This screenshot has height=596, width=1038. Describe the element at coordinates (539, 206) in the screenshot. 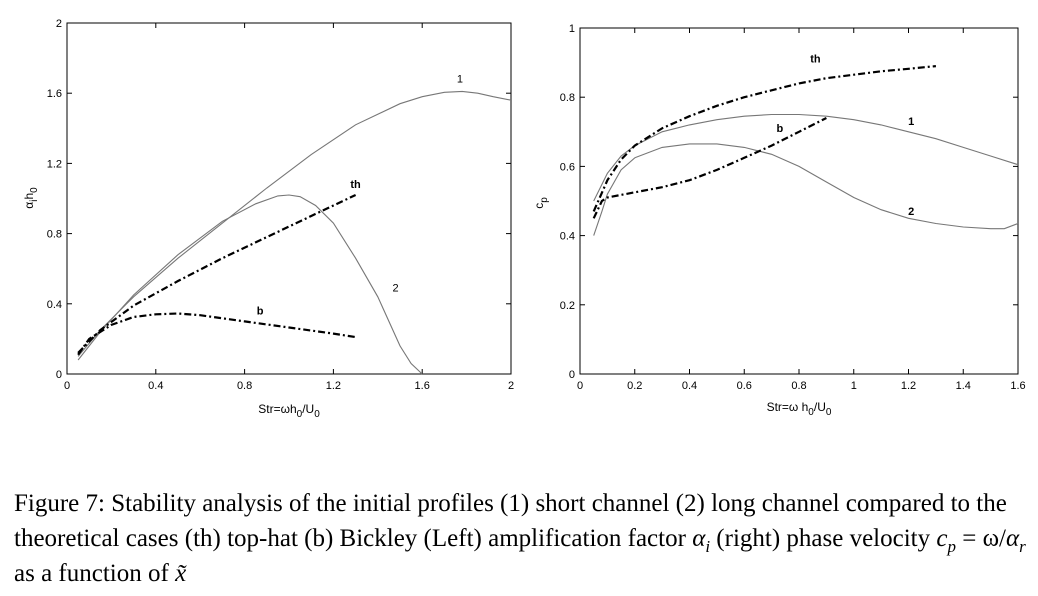

I see `y-axis-label-part: c` at that location.